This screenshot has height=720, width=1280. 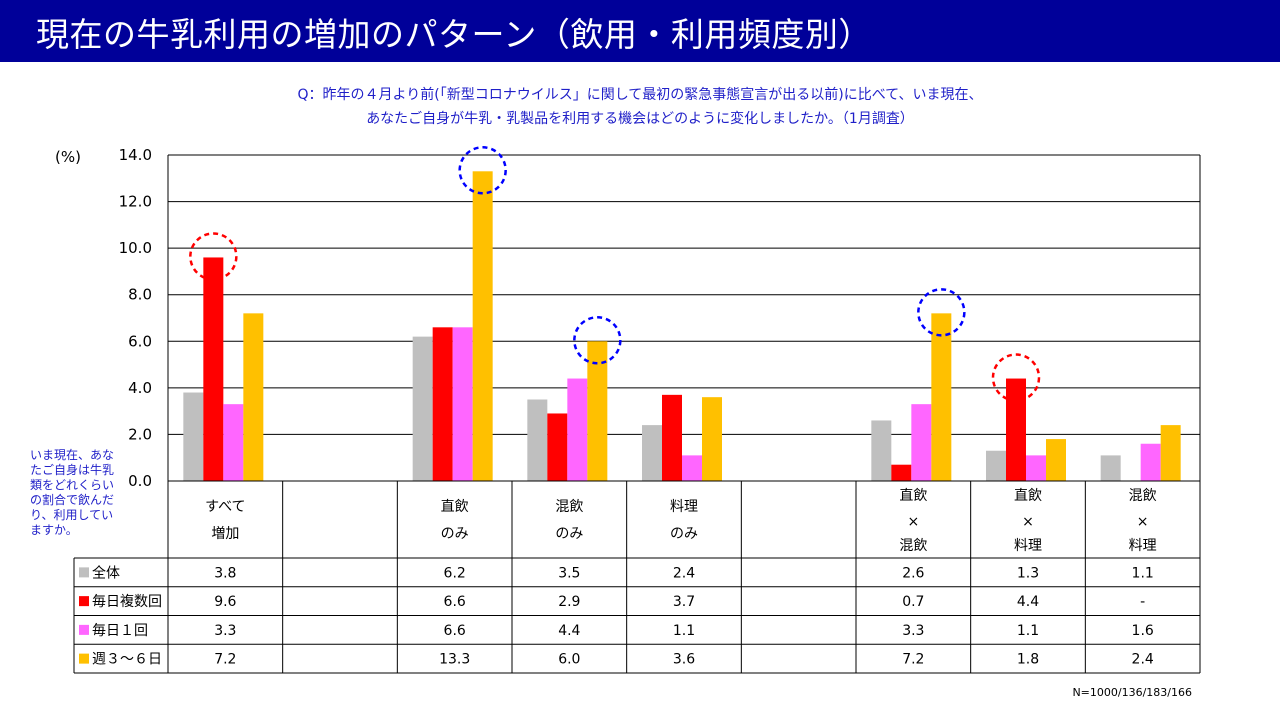 What do you see at coordinates (1142, 602) in the screenshot?
I see `data-label: -` at bounding box center [1142, 602].